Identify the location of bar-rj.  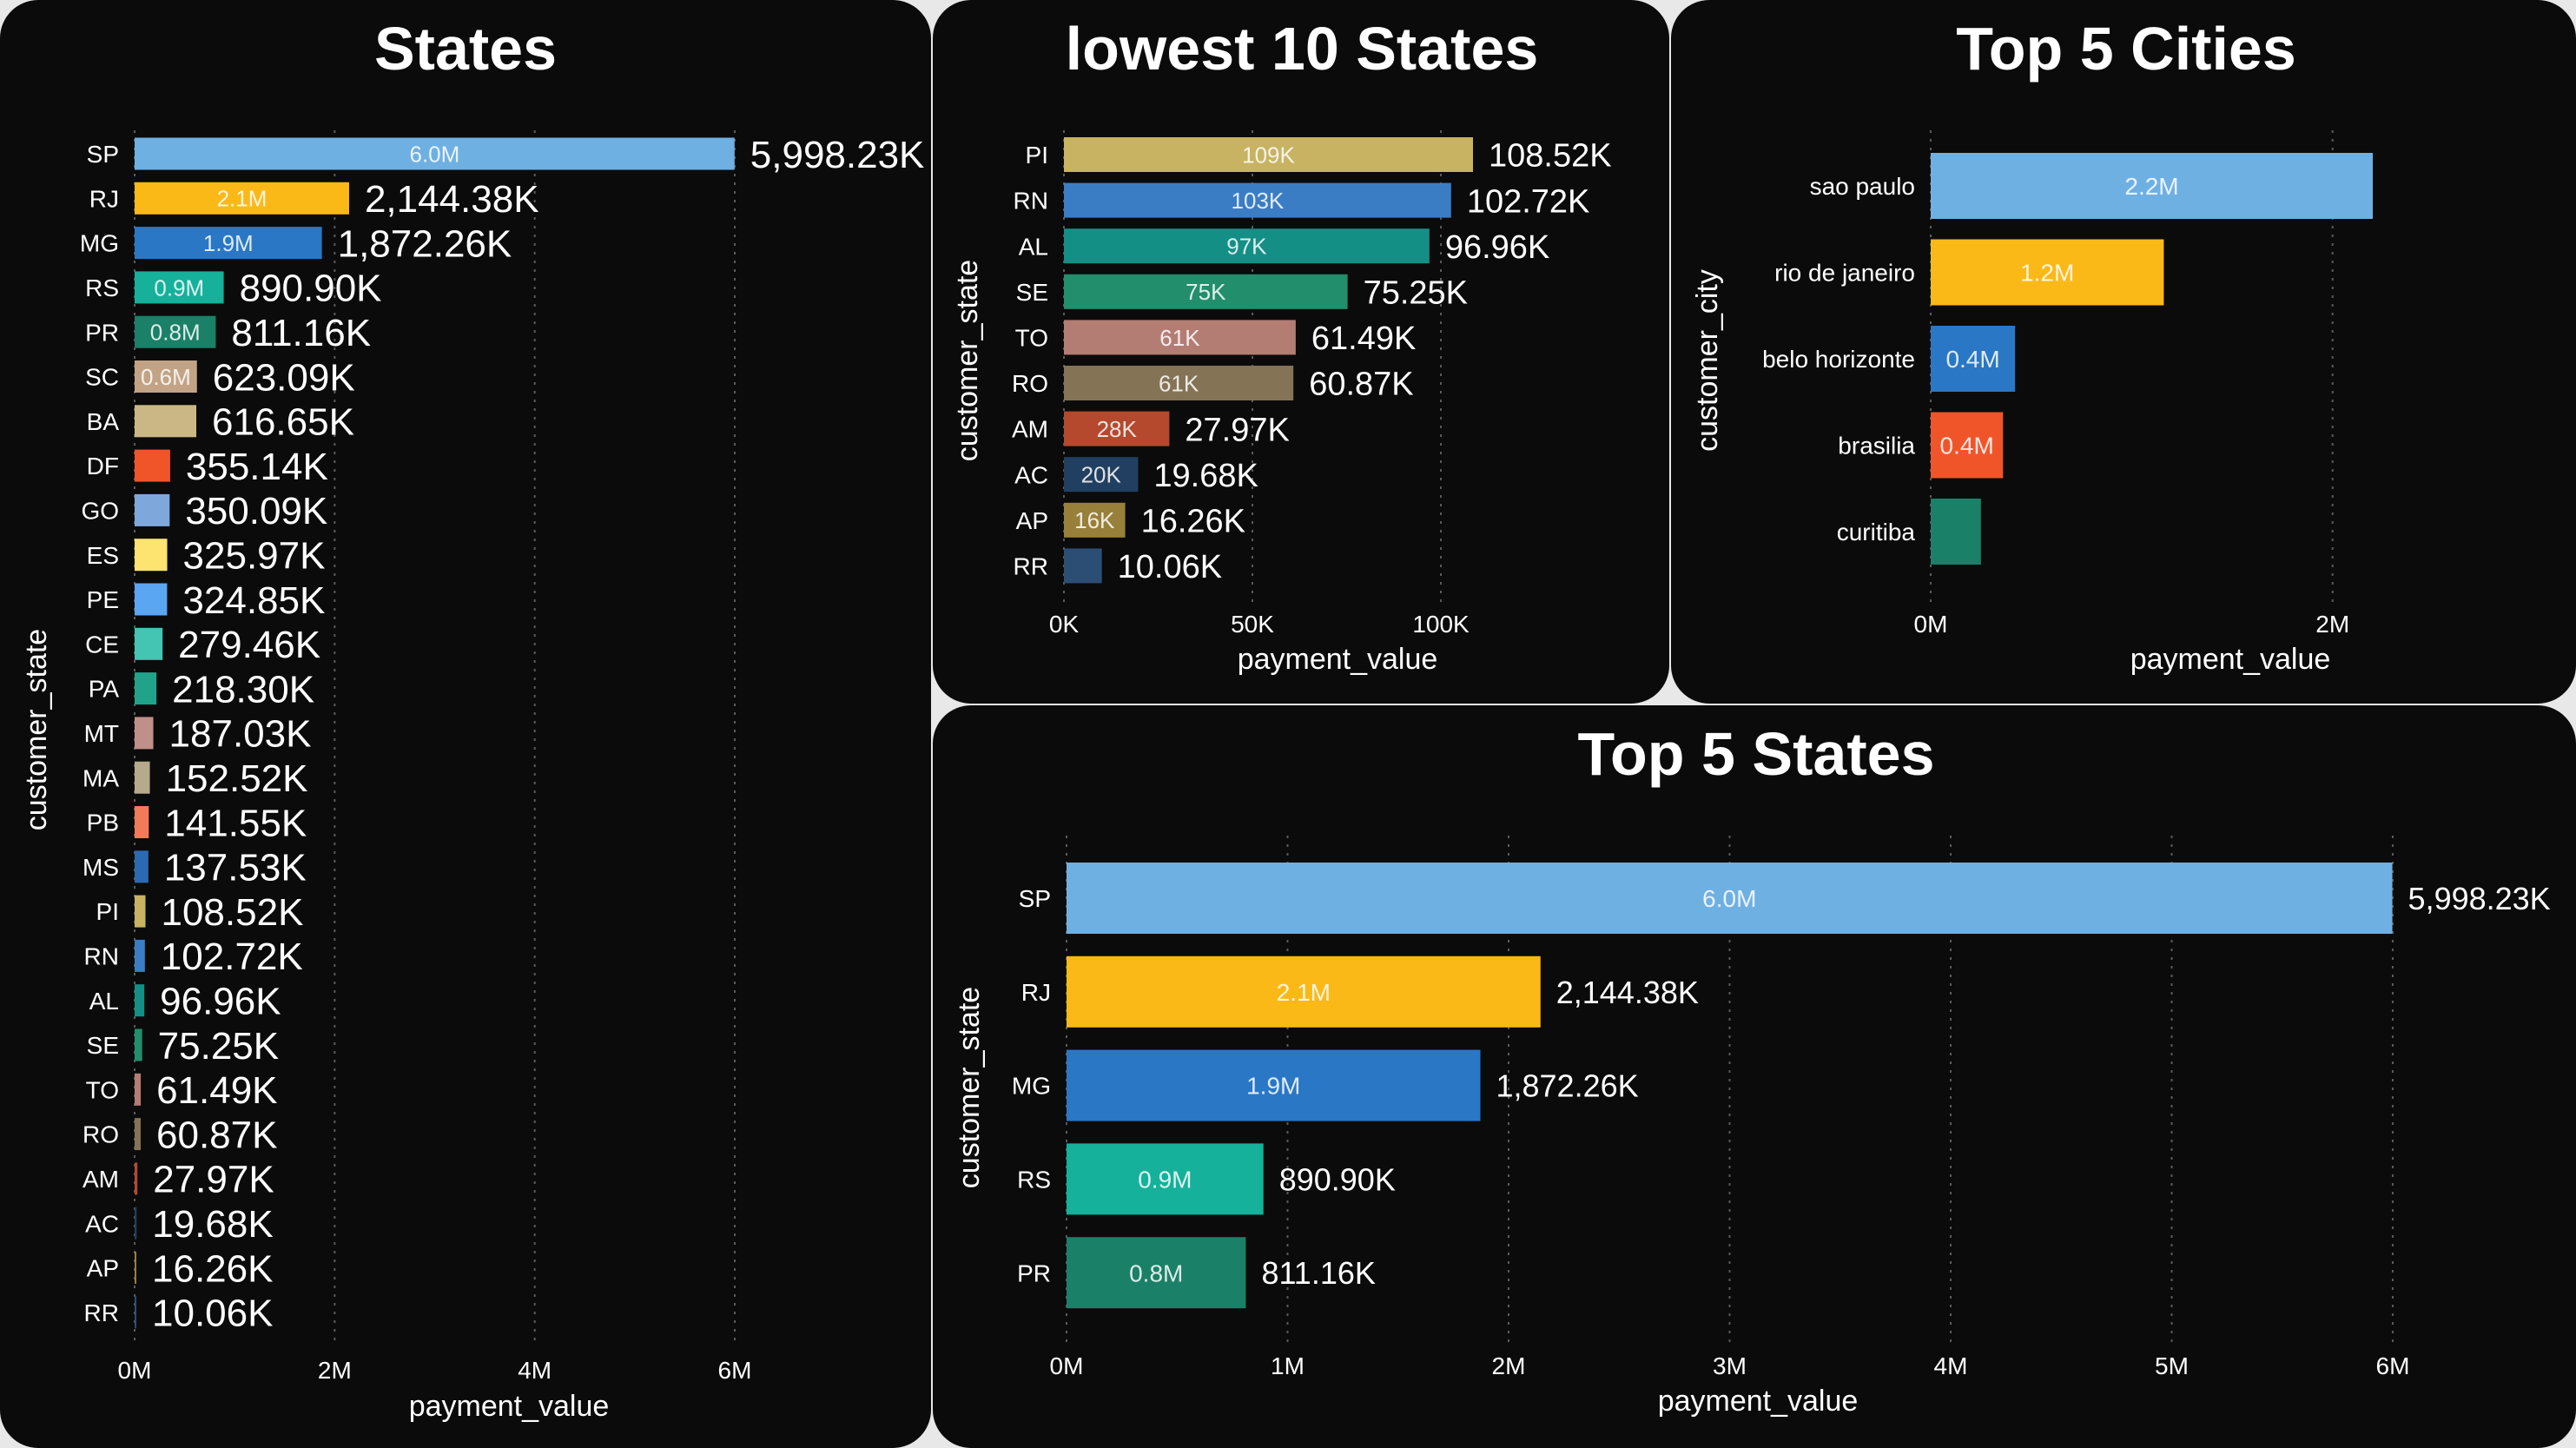
(242, 198).